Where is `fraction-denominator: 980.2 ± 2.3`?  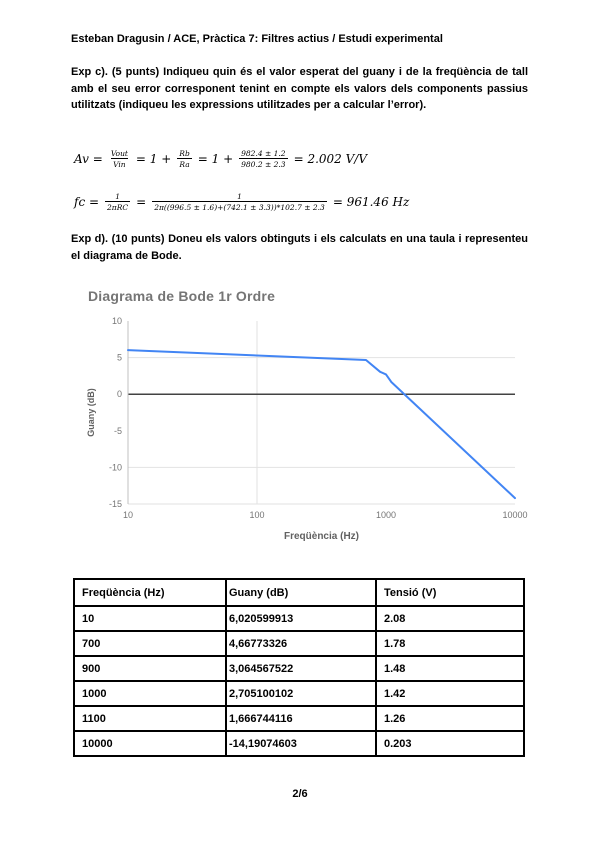
fraction-denominator: 980.2 ± 2.3 is located at coordinates (263, 163).